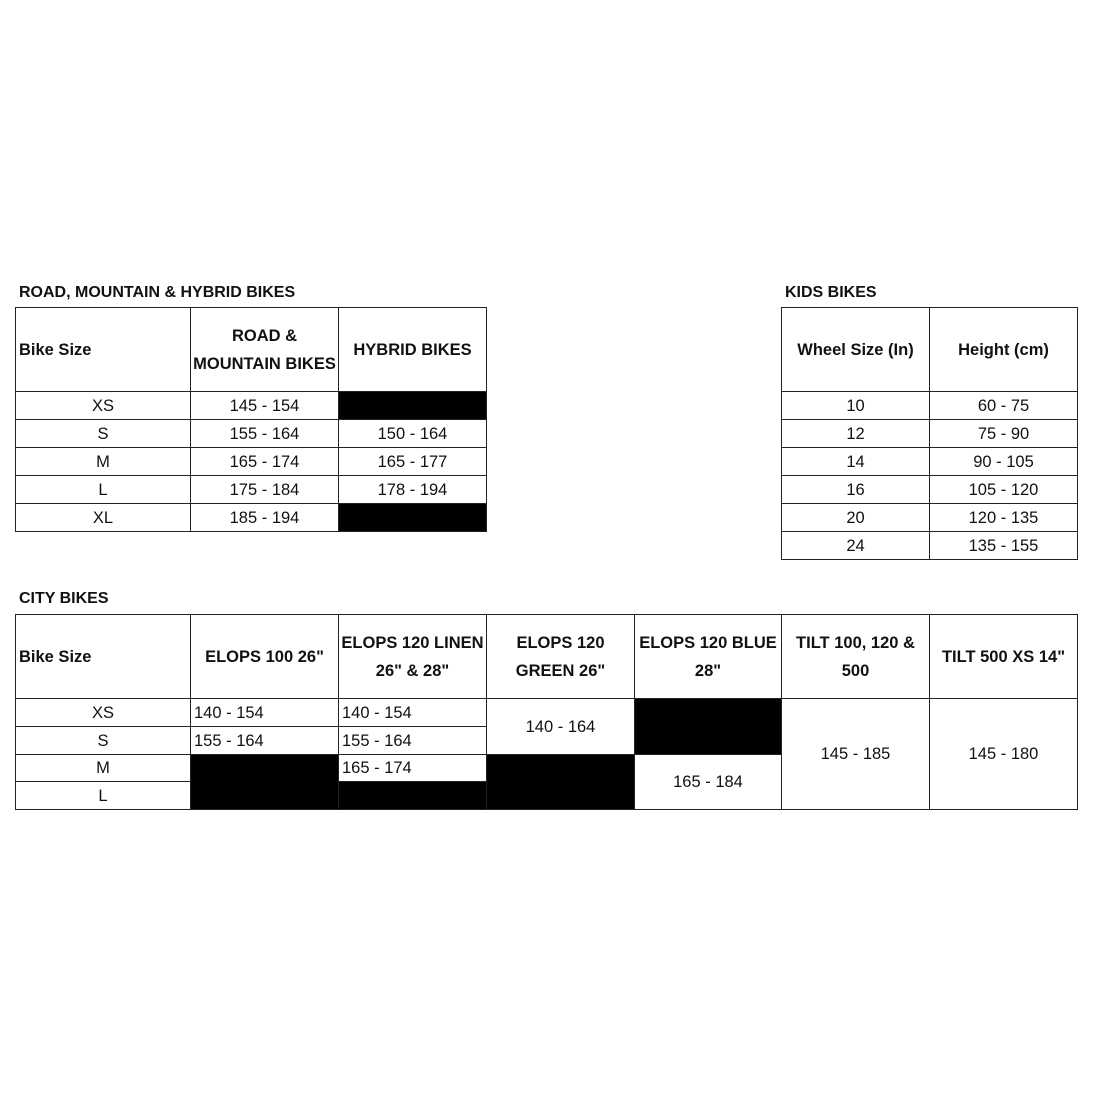 This screenshot has height=1100, width=1100. Describe the element at coordinates (412, 712) in the screenshot. I see `linen-cell: 140 - 154` at that location.